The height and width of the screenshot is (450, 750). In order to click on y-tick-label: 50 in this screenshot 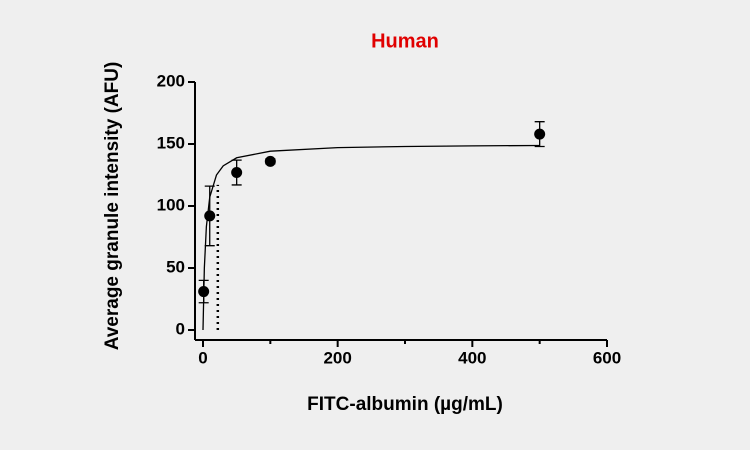, I will do `click(175, 266)`.